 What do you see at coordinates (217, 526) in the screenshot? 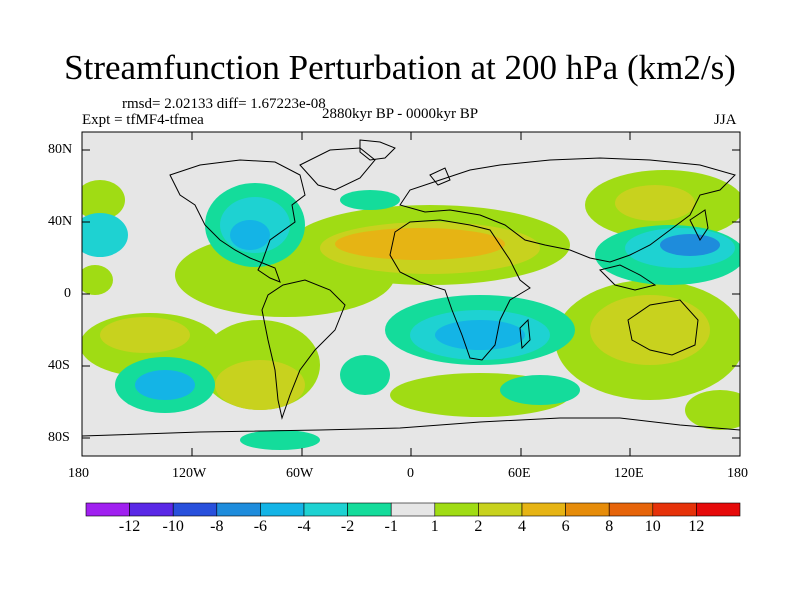
I see `colorbar-tick-label: -8` at bounding box center [217, 526].